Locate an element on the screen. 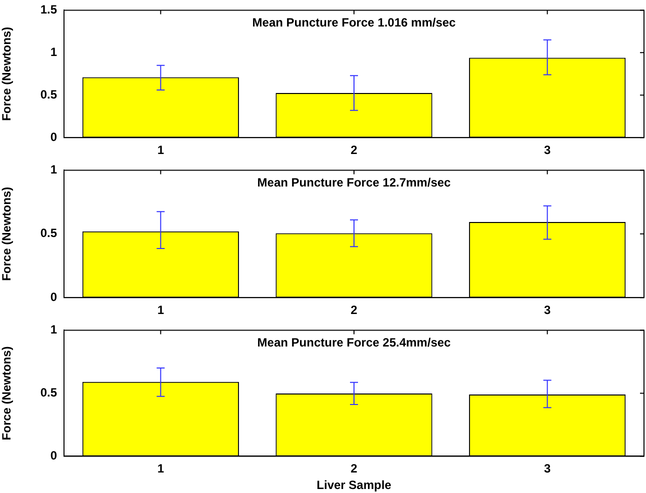  x-axis-title: Liver Sample is located at coordinates (354, 485).